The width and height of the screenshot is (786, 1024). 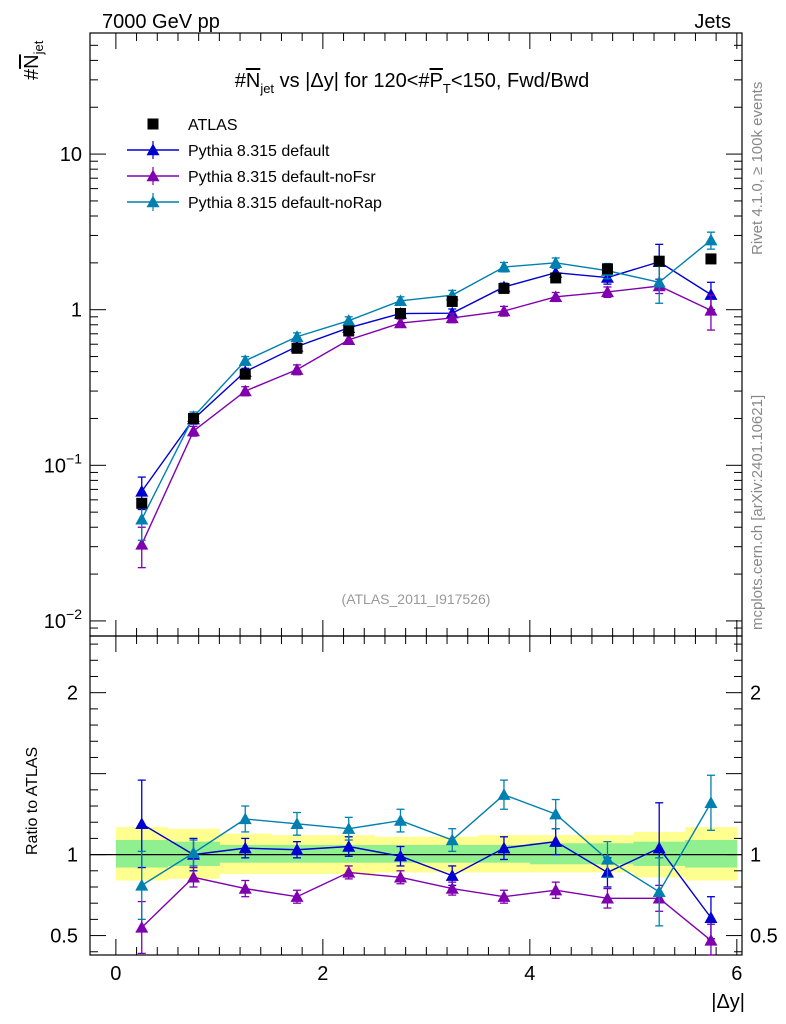 I want to click on legend-marker-atlas, so click(x=153, y=124).